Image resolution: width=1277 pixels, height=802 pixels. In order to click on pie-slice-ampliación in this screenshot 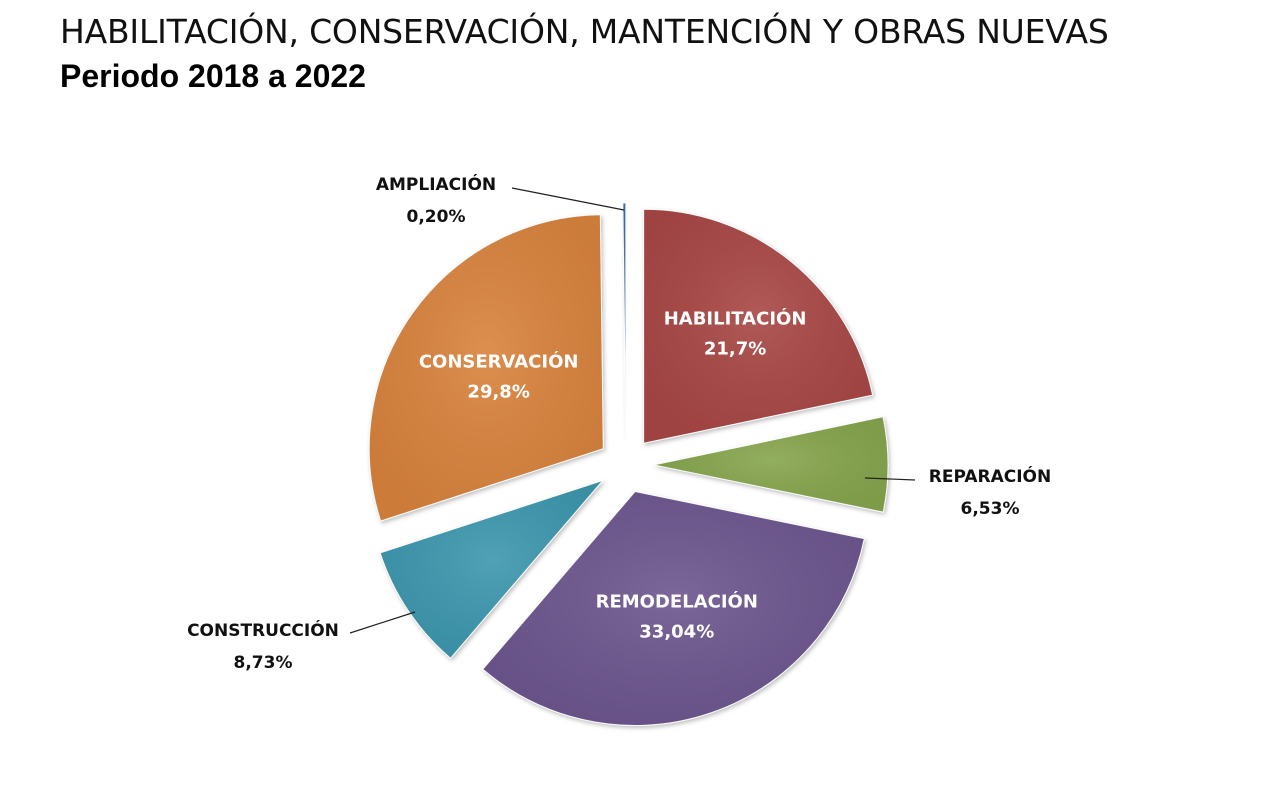, I will do `click(624, 320)`.